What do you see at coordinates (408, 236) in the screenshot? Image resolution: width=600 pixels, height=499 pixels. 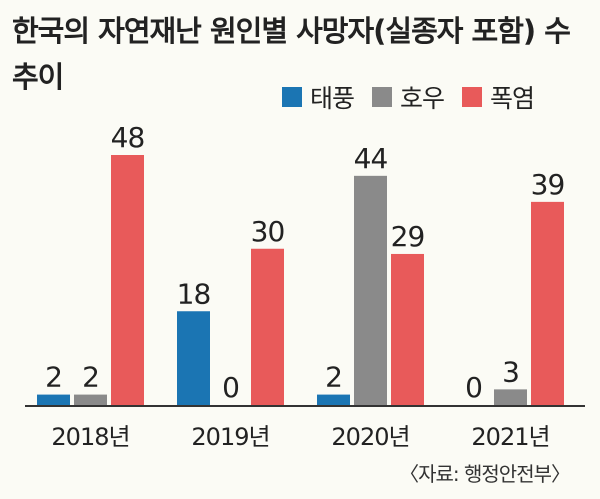 I see `data-label-heatwave-2: 29` at bounding box center [408, 236].